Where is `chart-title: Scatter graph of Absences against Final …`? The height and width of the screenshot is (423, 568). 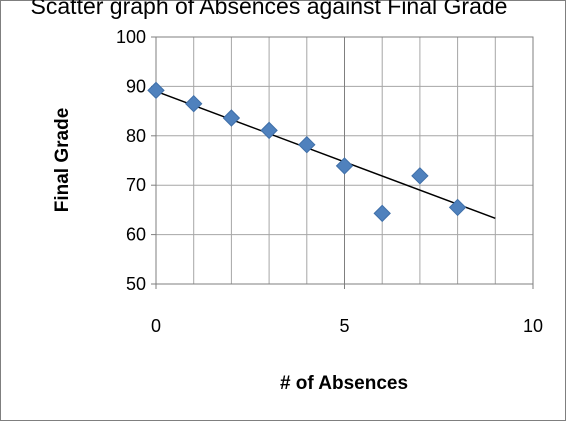 chart-title: Scatter graph of Absences against Final … is located at coordinates (269, 9).